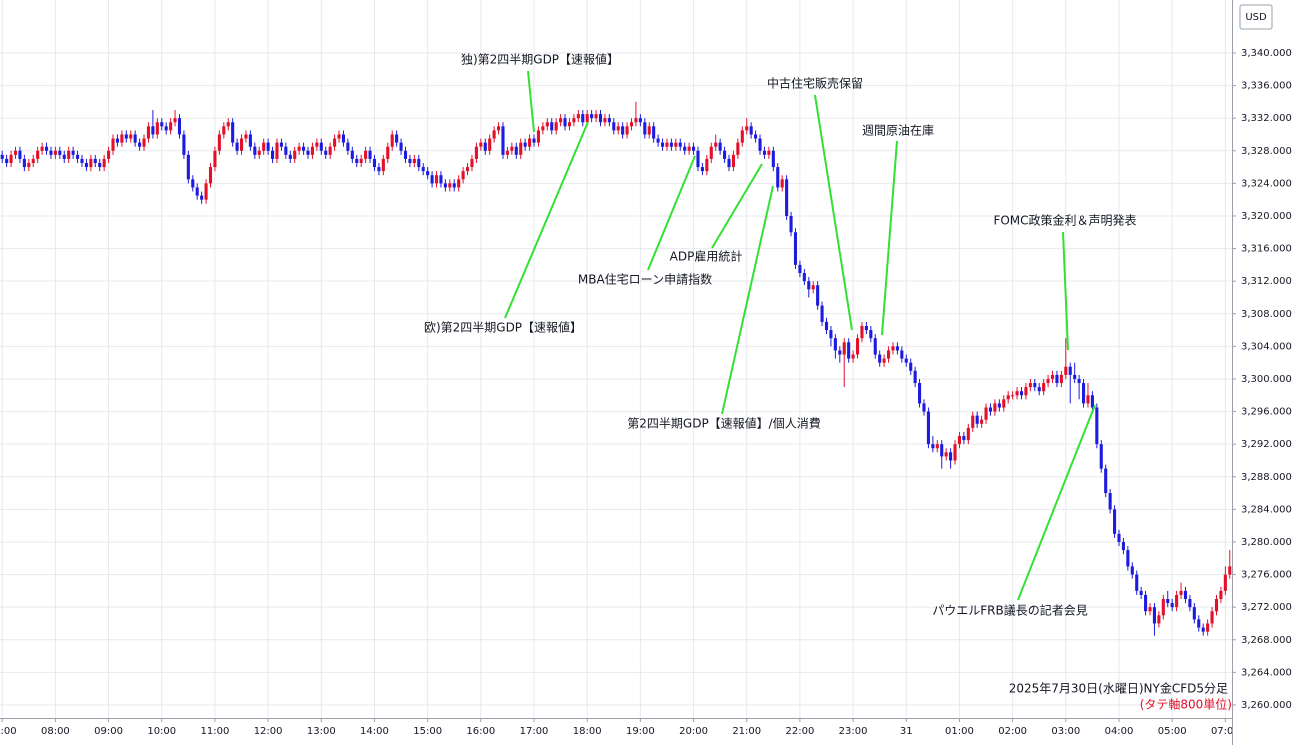 This screenshot has width=1300, height=745. I want to click on x-tick-label: 23:00, so click(853, 731).